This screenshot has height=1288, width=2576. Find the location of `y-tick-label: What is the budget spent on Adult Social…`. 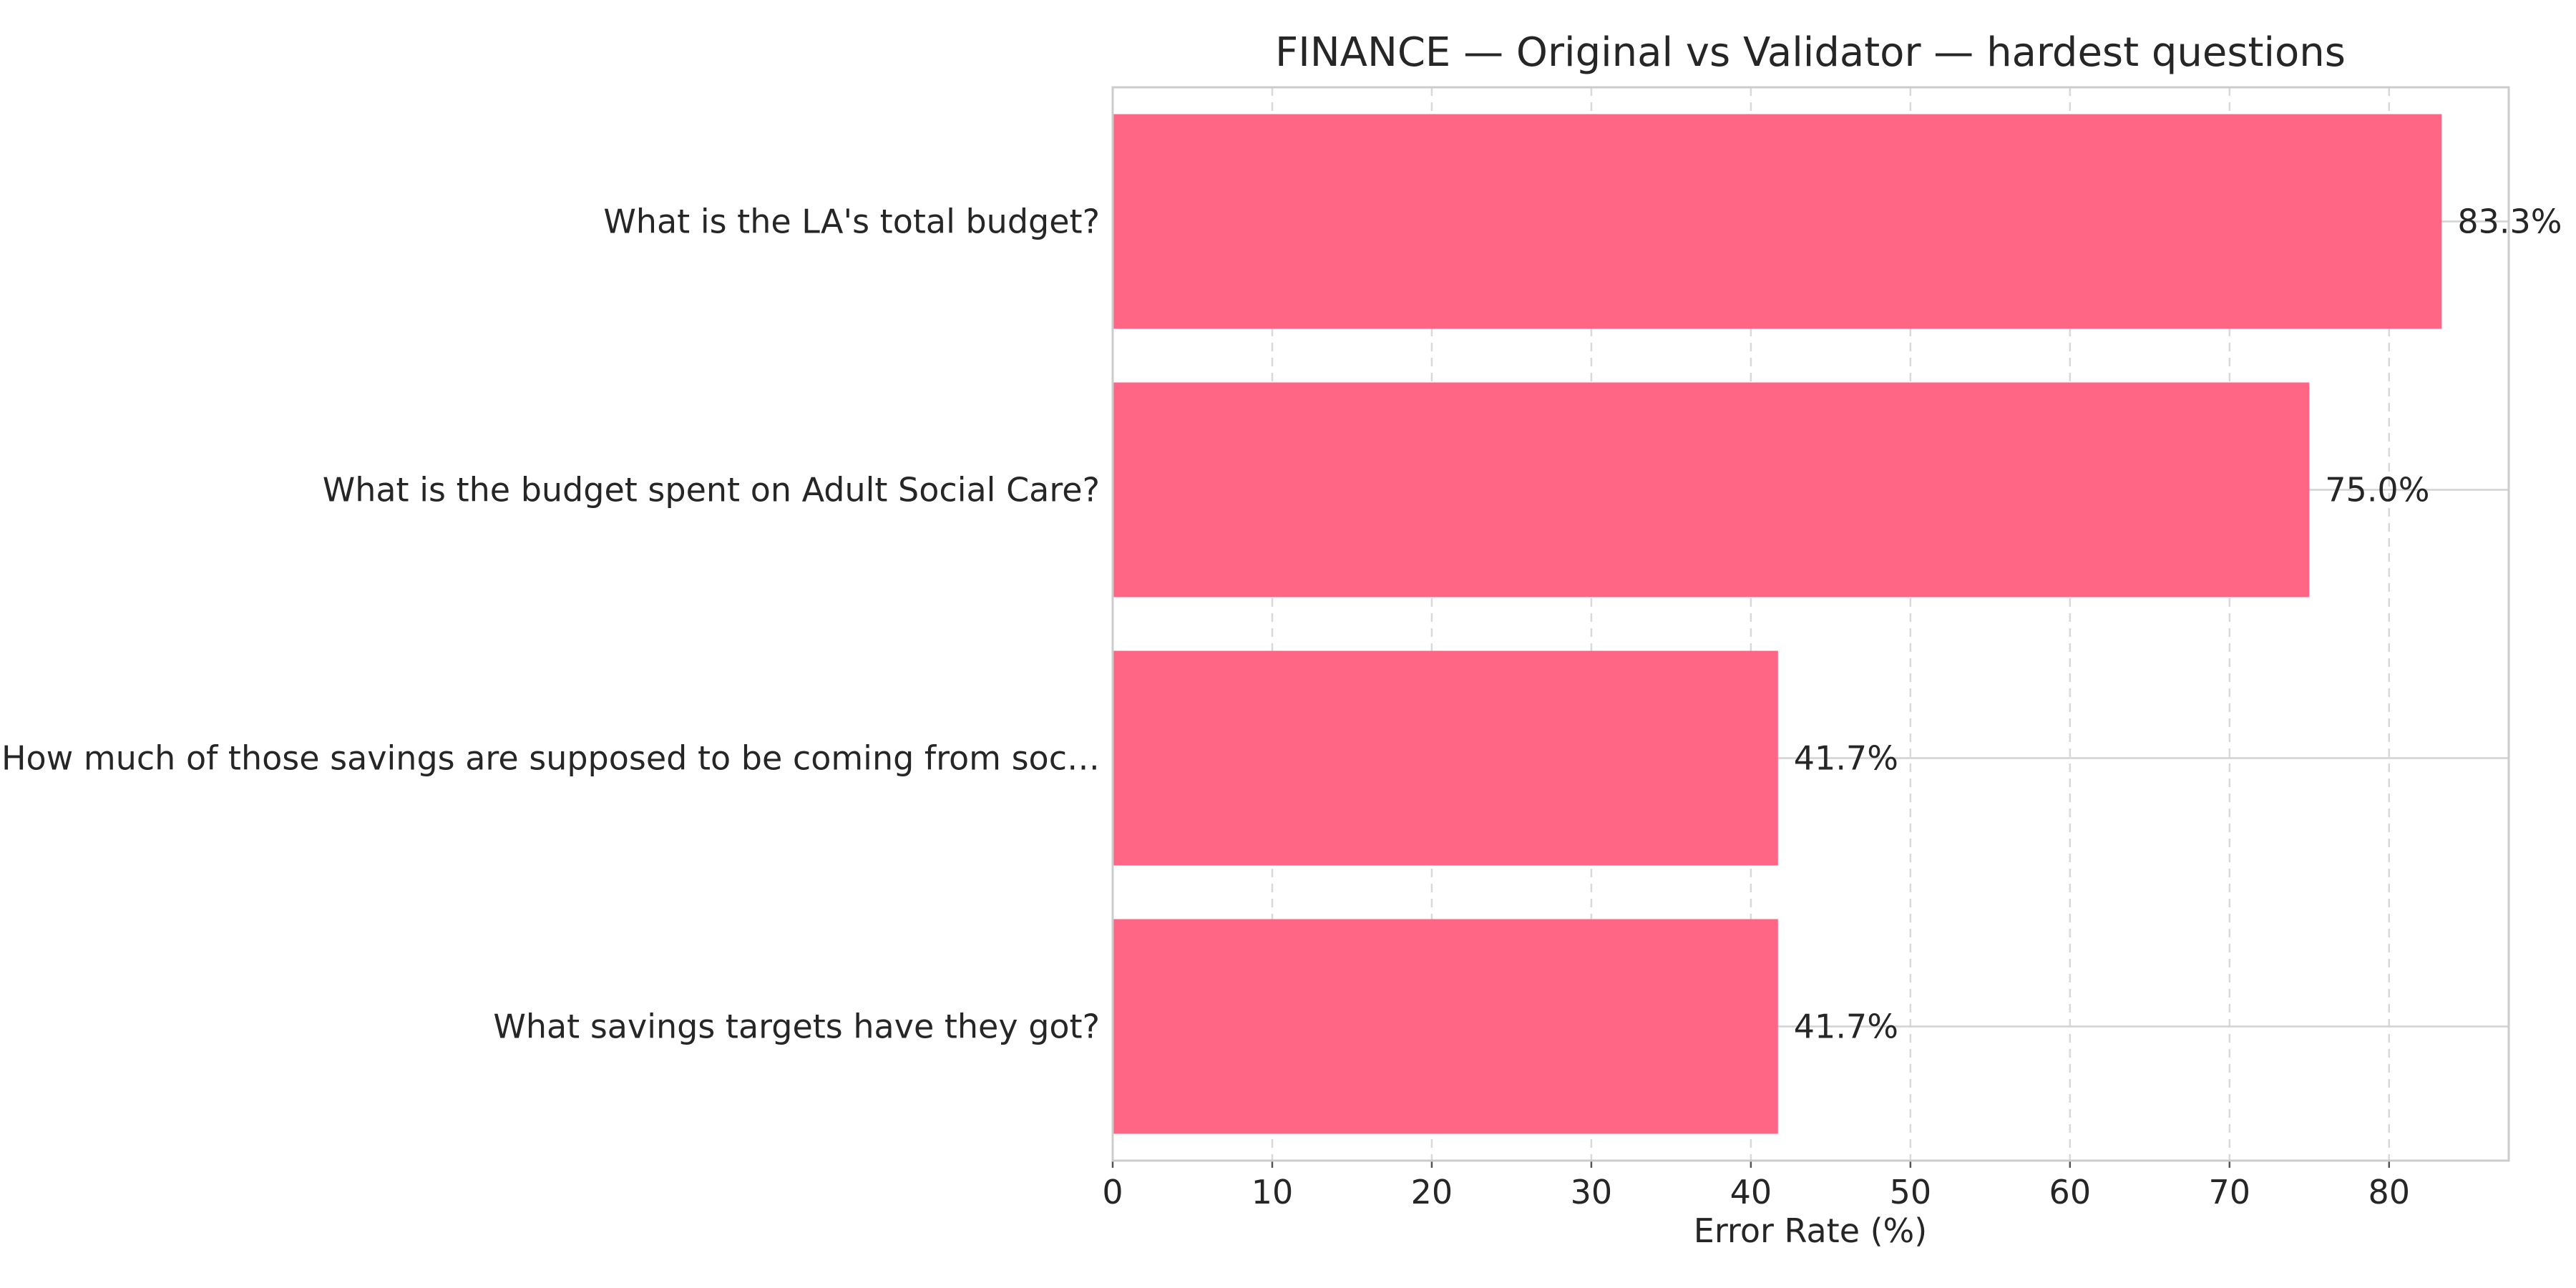

y-tick-label: What is the budget spent on Adult Social… is located at coordinates (711, 490).